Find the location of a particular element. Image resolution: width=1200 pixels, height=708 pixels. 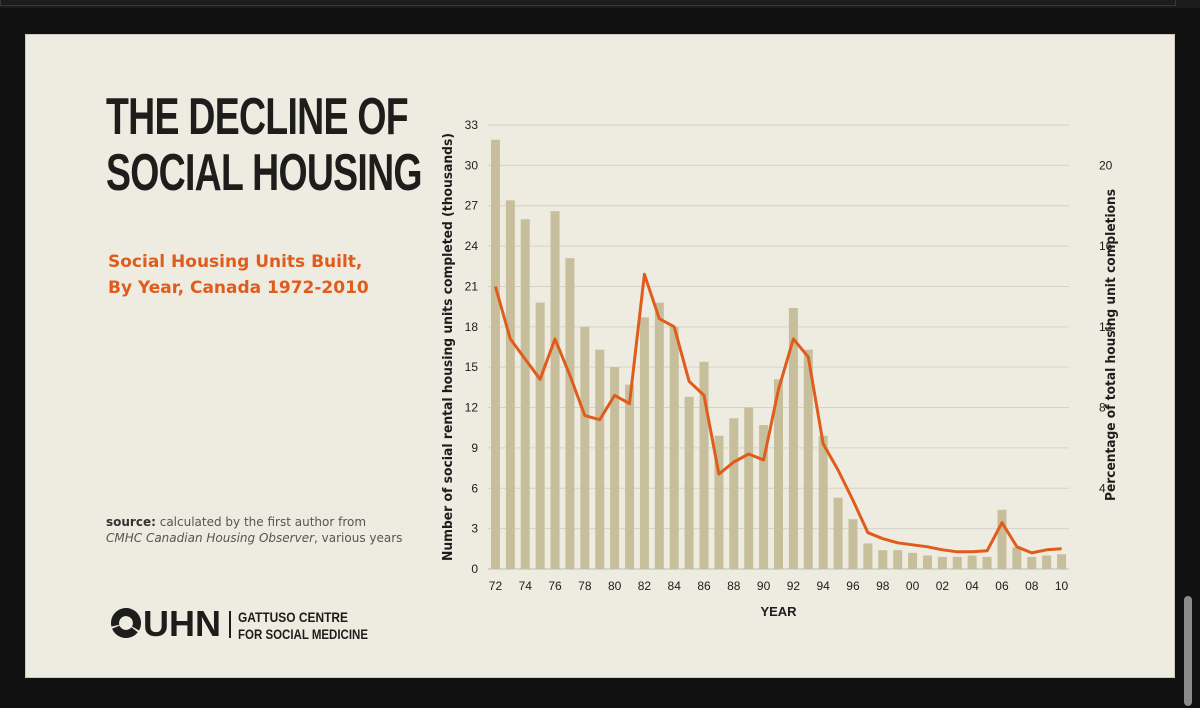

logo-divider is located at coordinates (230, 624).